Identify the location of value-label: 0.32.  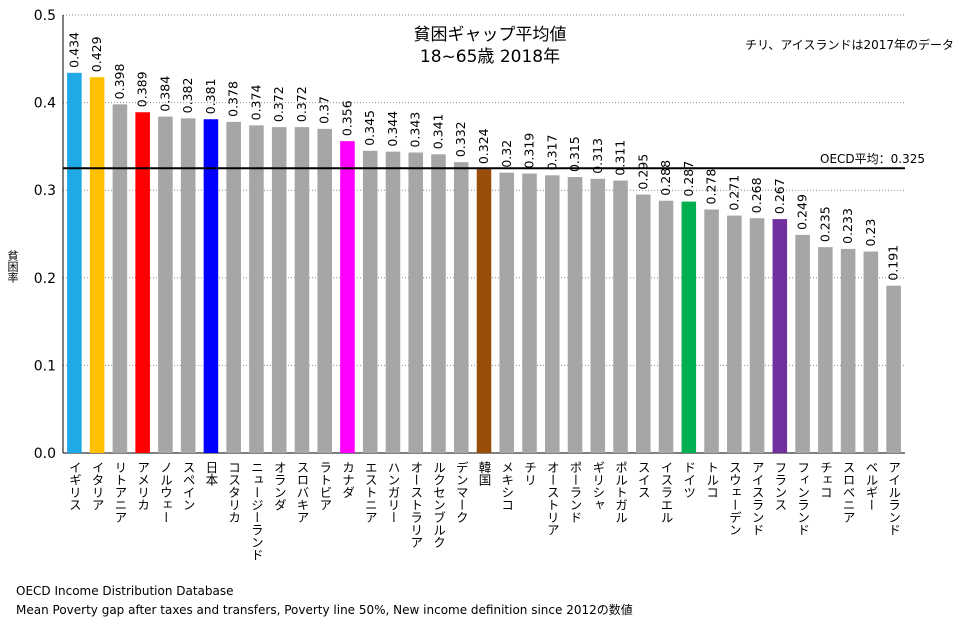
(506, 154).